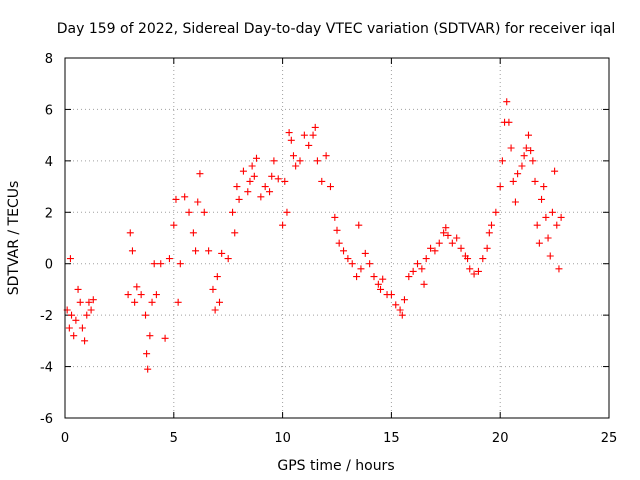  What do you see at coordinates (335, 466) in the screenshot?
I see `x-axis-label: GPS time / hours` at bounding box center [335, 466].